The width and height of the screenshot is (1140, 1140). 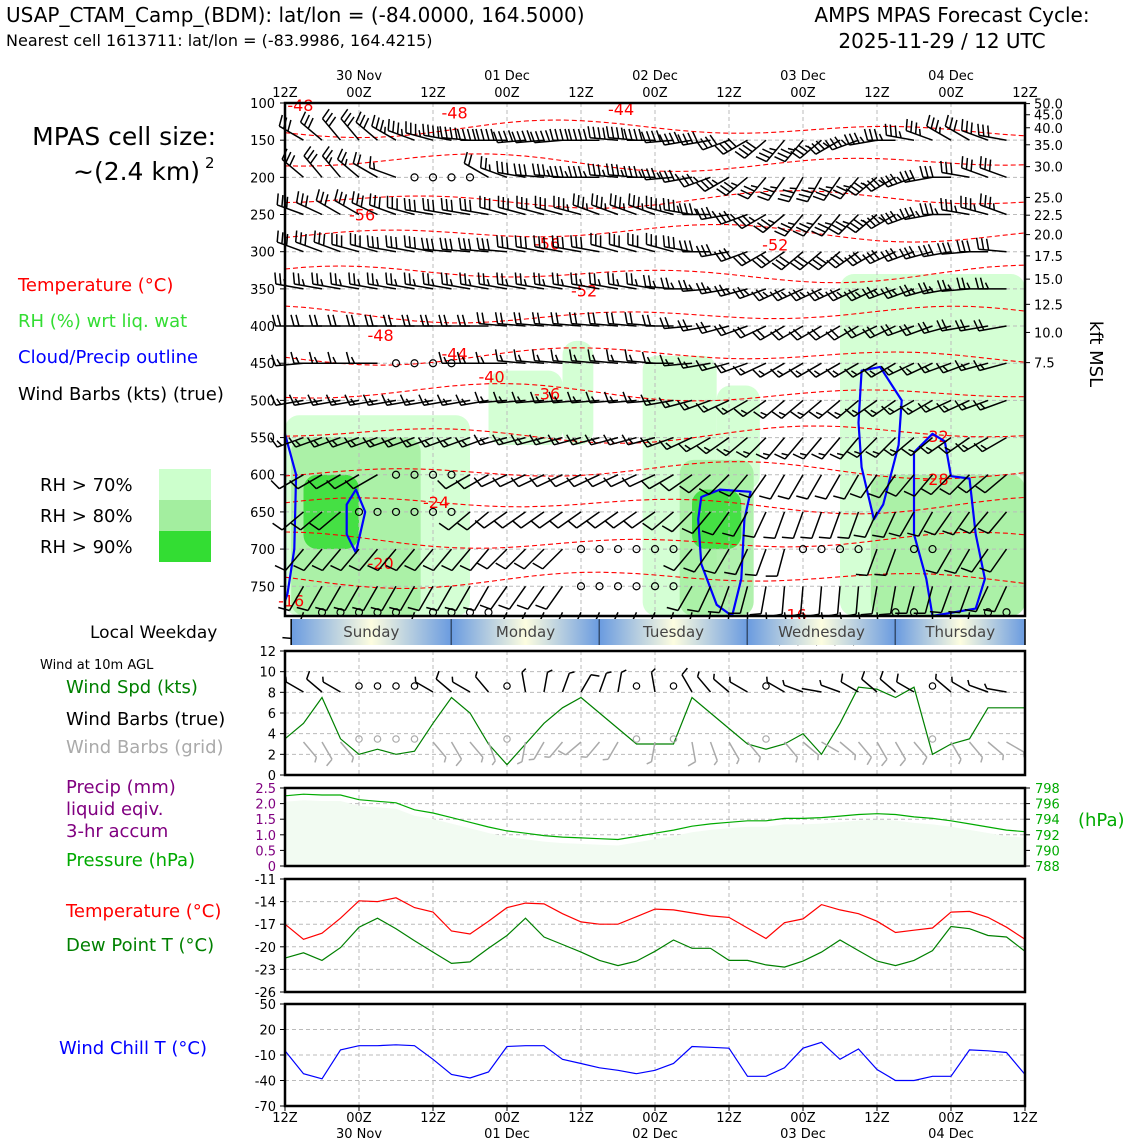 What do you see at coordinates (86, 485) in the screenshot?
I see `legend-rh70-label: RH > 70%` at bounding box center [86, 485].